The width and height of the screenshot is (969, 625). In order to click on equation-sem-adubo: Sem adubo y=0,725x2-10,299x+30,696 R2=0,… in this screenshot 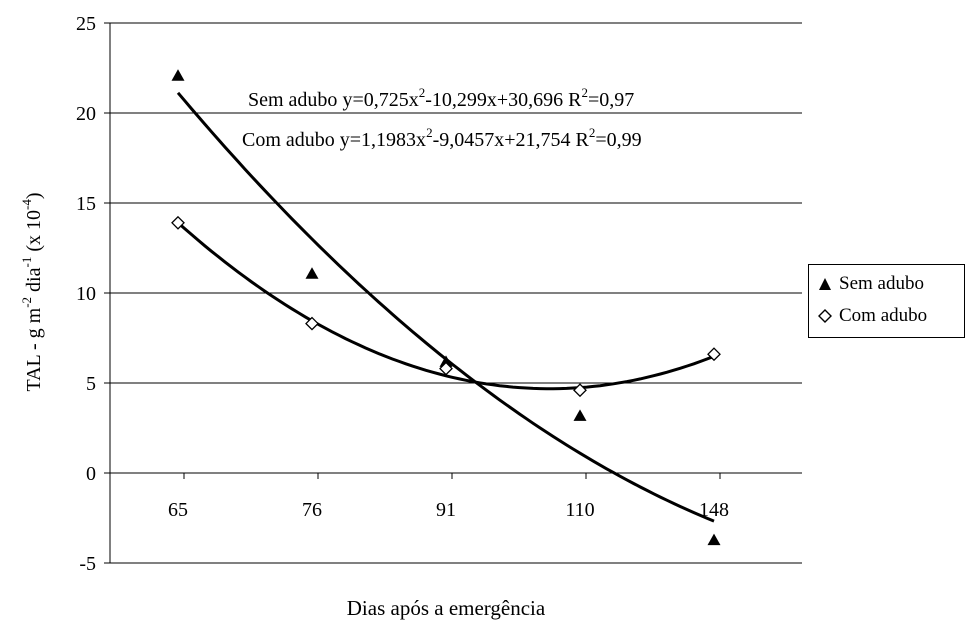, I will do `click(441, 98)`.